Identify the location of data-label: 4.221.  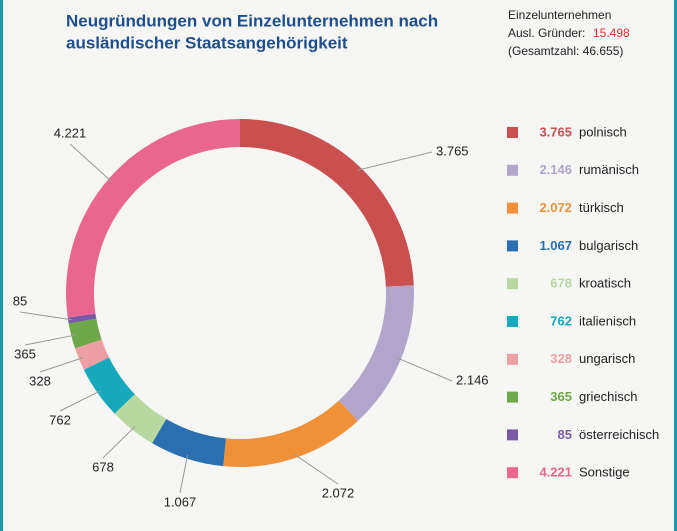
(70, 132).